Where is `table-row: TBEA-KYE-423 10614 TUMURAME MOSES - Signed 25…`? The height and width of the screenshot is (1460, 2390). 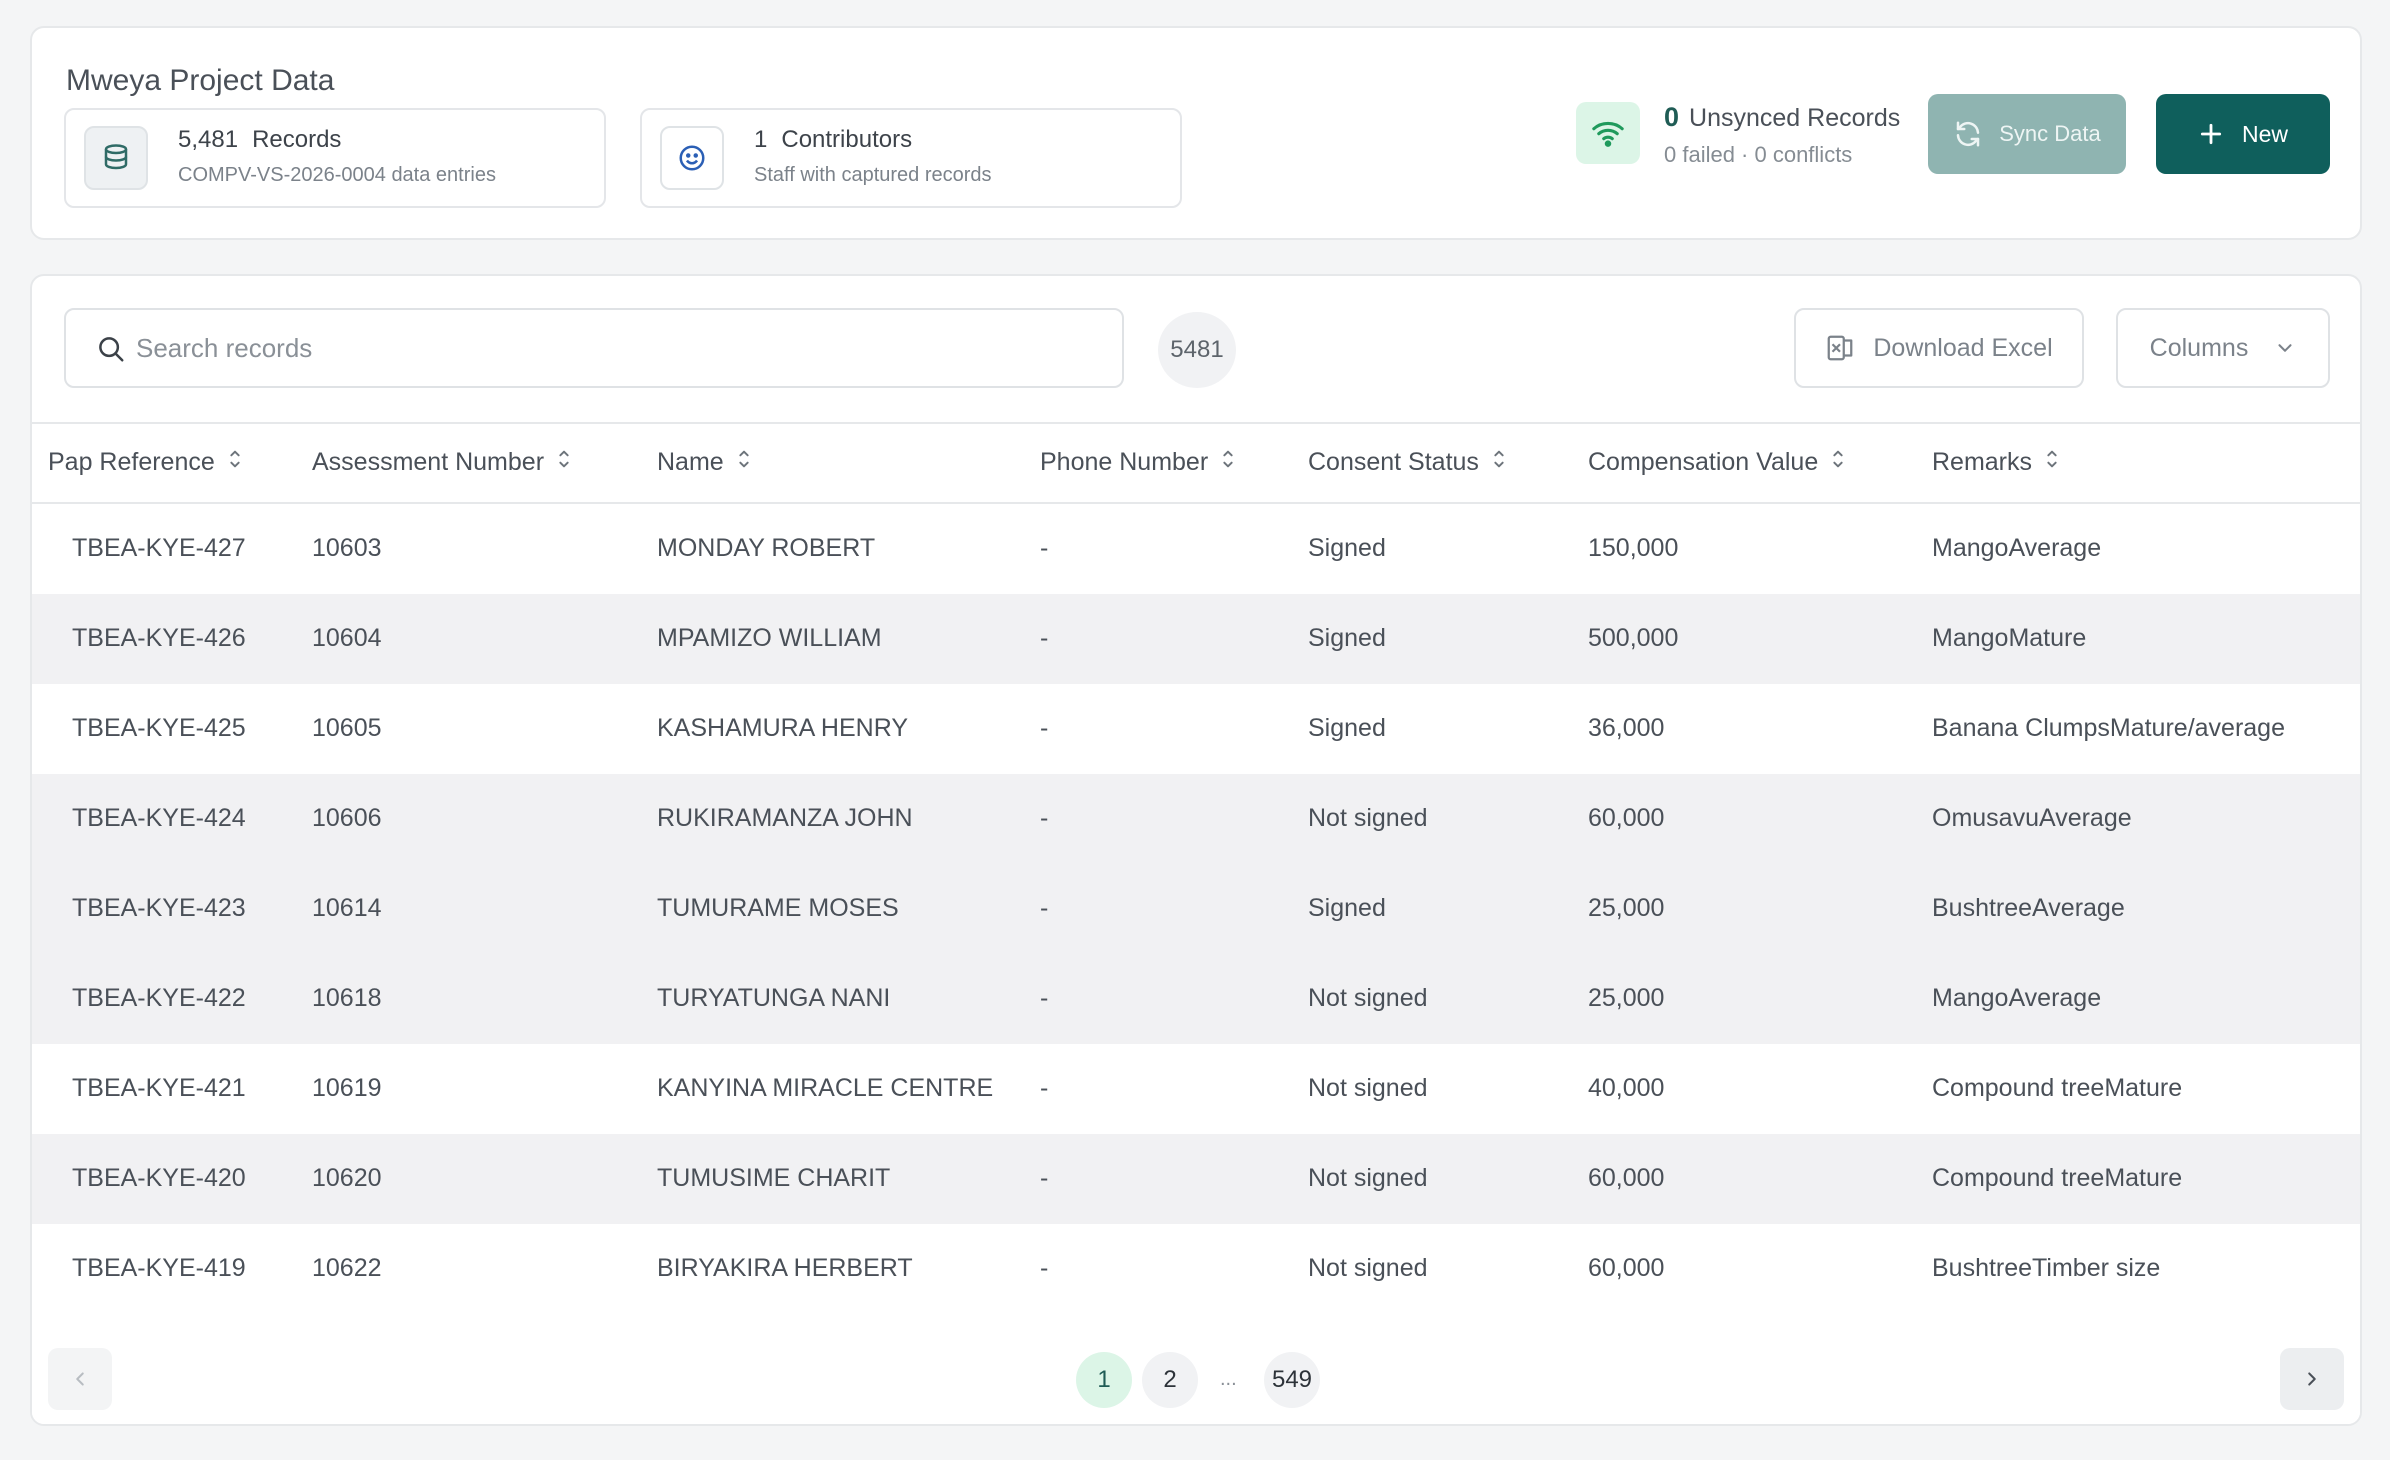 table-row: TBEA-KYE-423 10614 TUMURAME MOSES - Signed 25… is located at coordinates (1196, 909).